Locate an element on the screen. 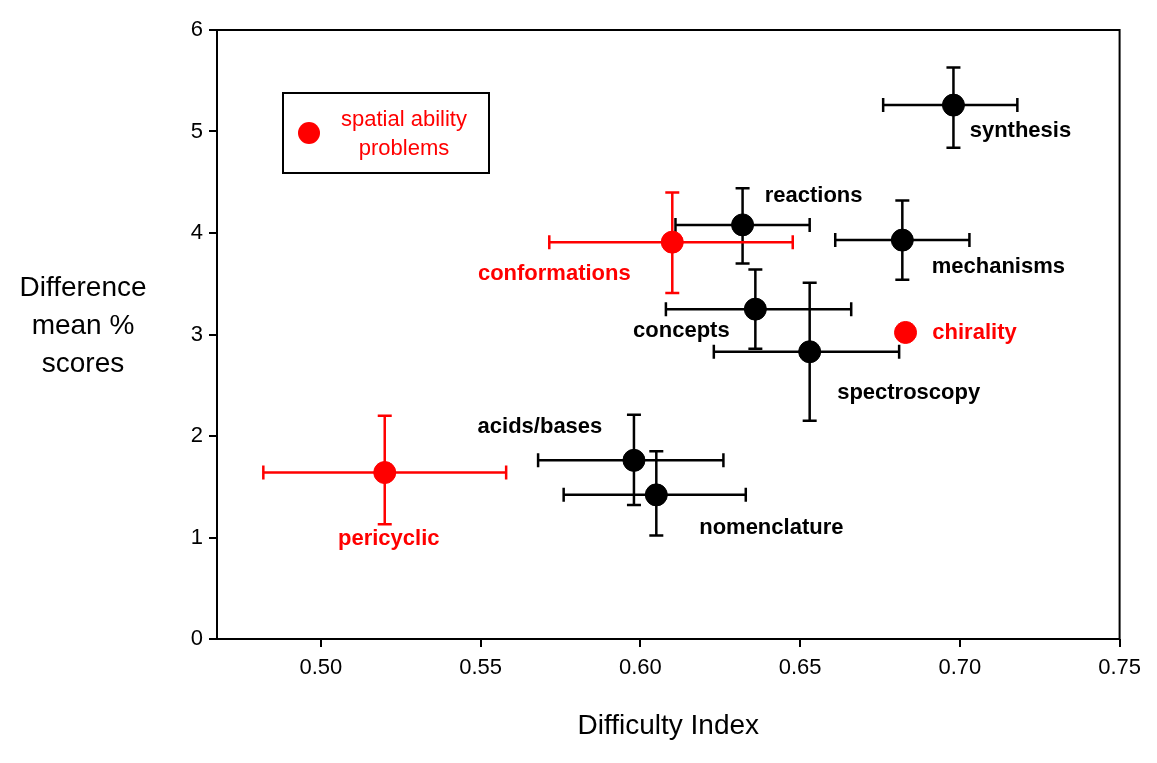  annotation: reactions is located at coordinates (813, 194).